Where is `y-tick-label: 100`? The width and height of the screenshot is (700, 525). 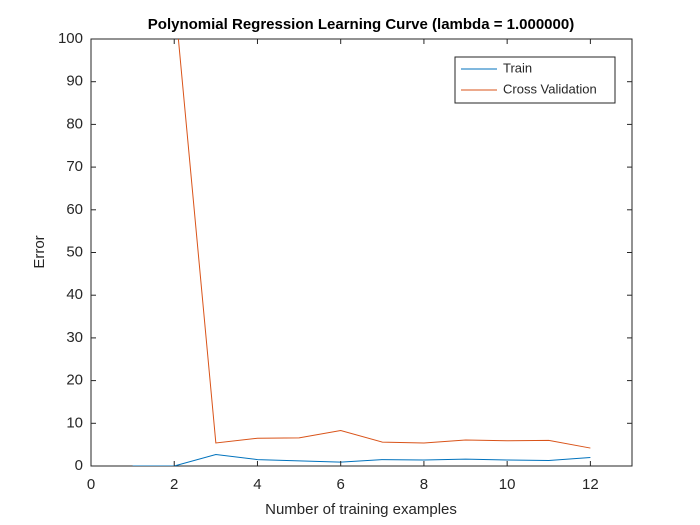 y-tick-label: 100 is located at coordinates (70, 38).